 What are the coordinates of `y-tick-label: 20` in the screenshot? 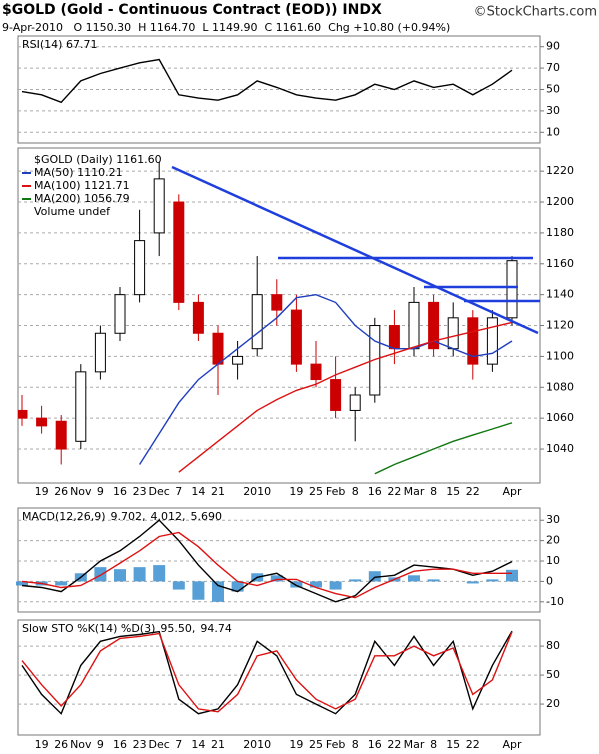 It's located at (553, 540).